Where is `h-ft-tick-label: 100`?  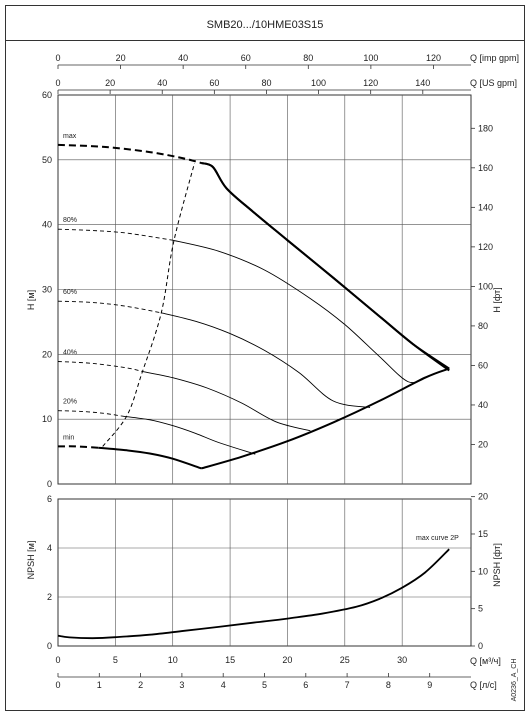
h-ft-tick-label: 100 is located at coordinates (485, 286).